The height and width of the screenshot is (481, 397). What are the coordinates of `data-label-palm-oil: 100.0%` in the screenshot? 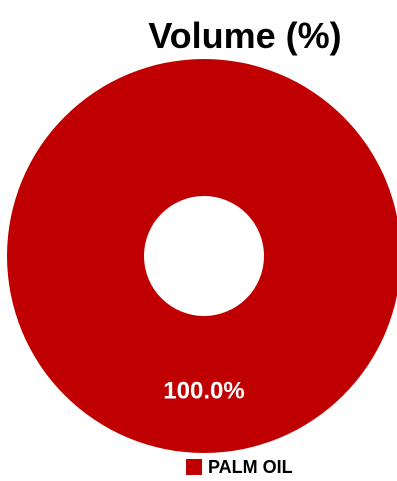 It's located at (203, 390).